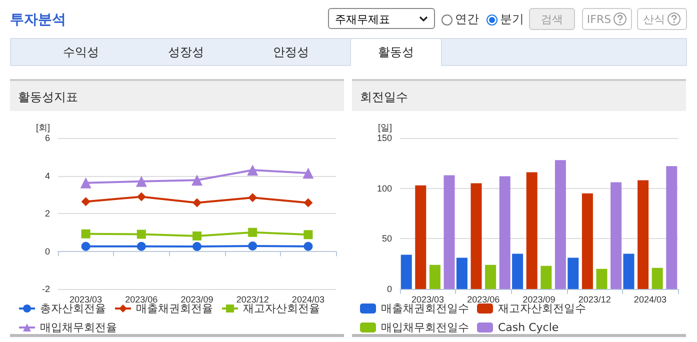 This screenshot has width=697, height=342. What do you see at coordinates (47, 138) in the screenshot?
I see `y-tick-label: 6` at bounding box center [47, 138].